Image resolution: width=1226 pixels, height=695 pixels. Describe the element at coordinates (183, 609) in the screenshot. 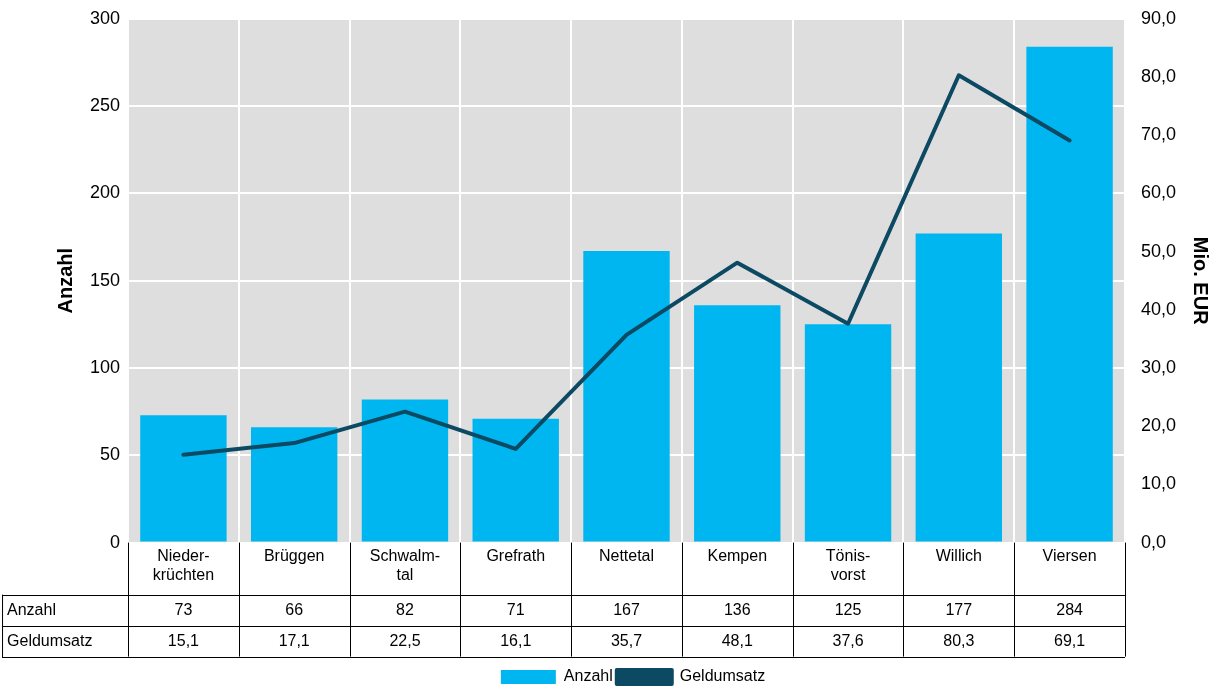

I see `data-label: 73` at that location.